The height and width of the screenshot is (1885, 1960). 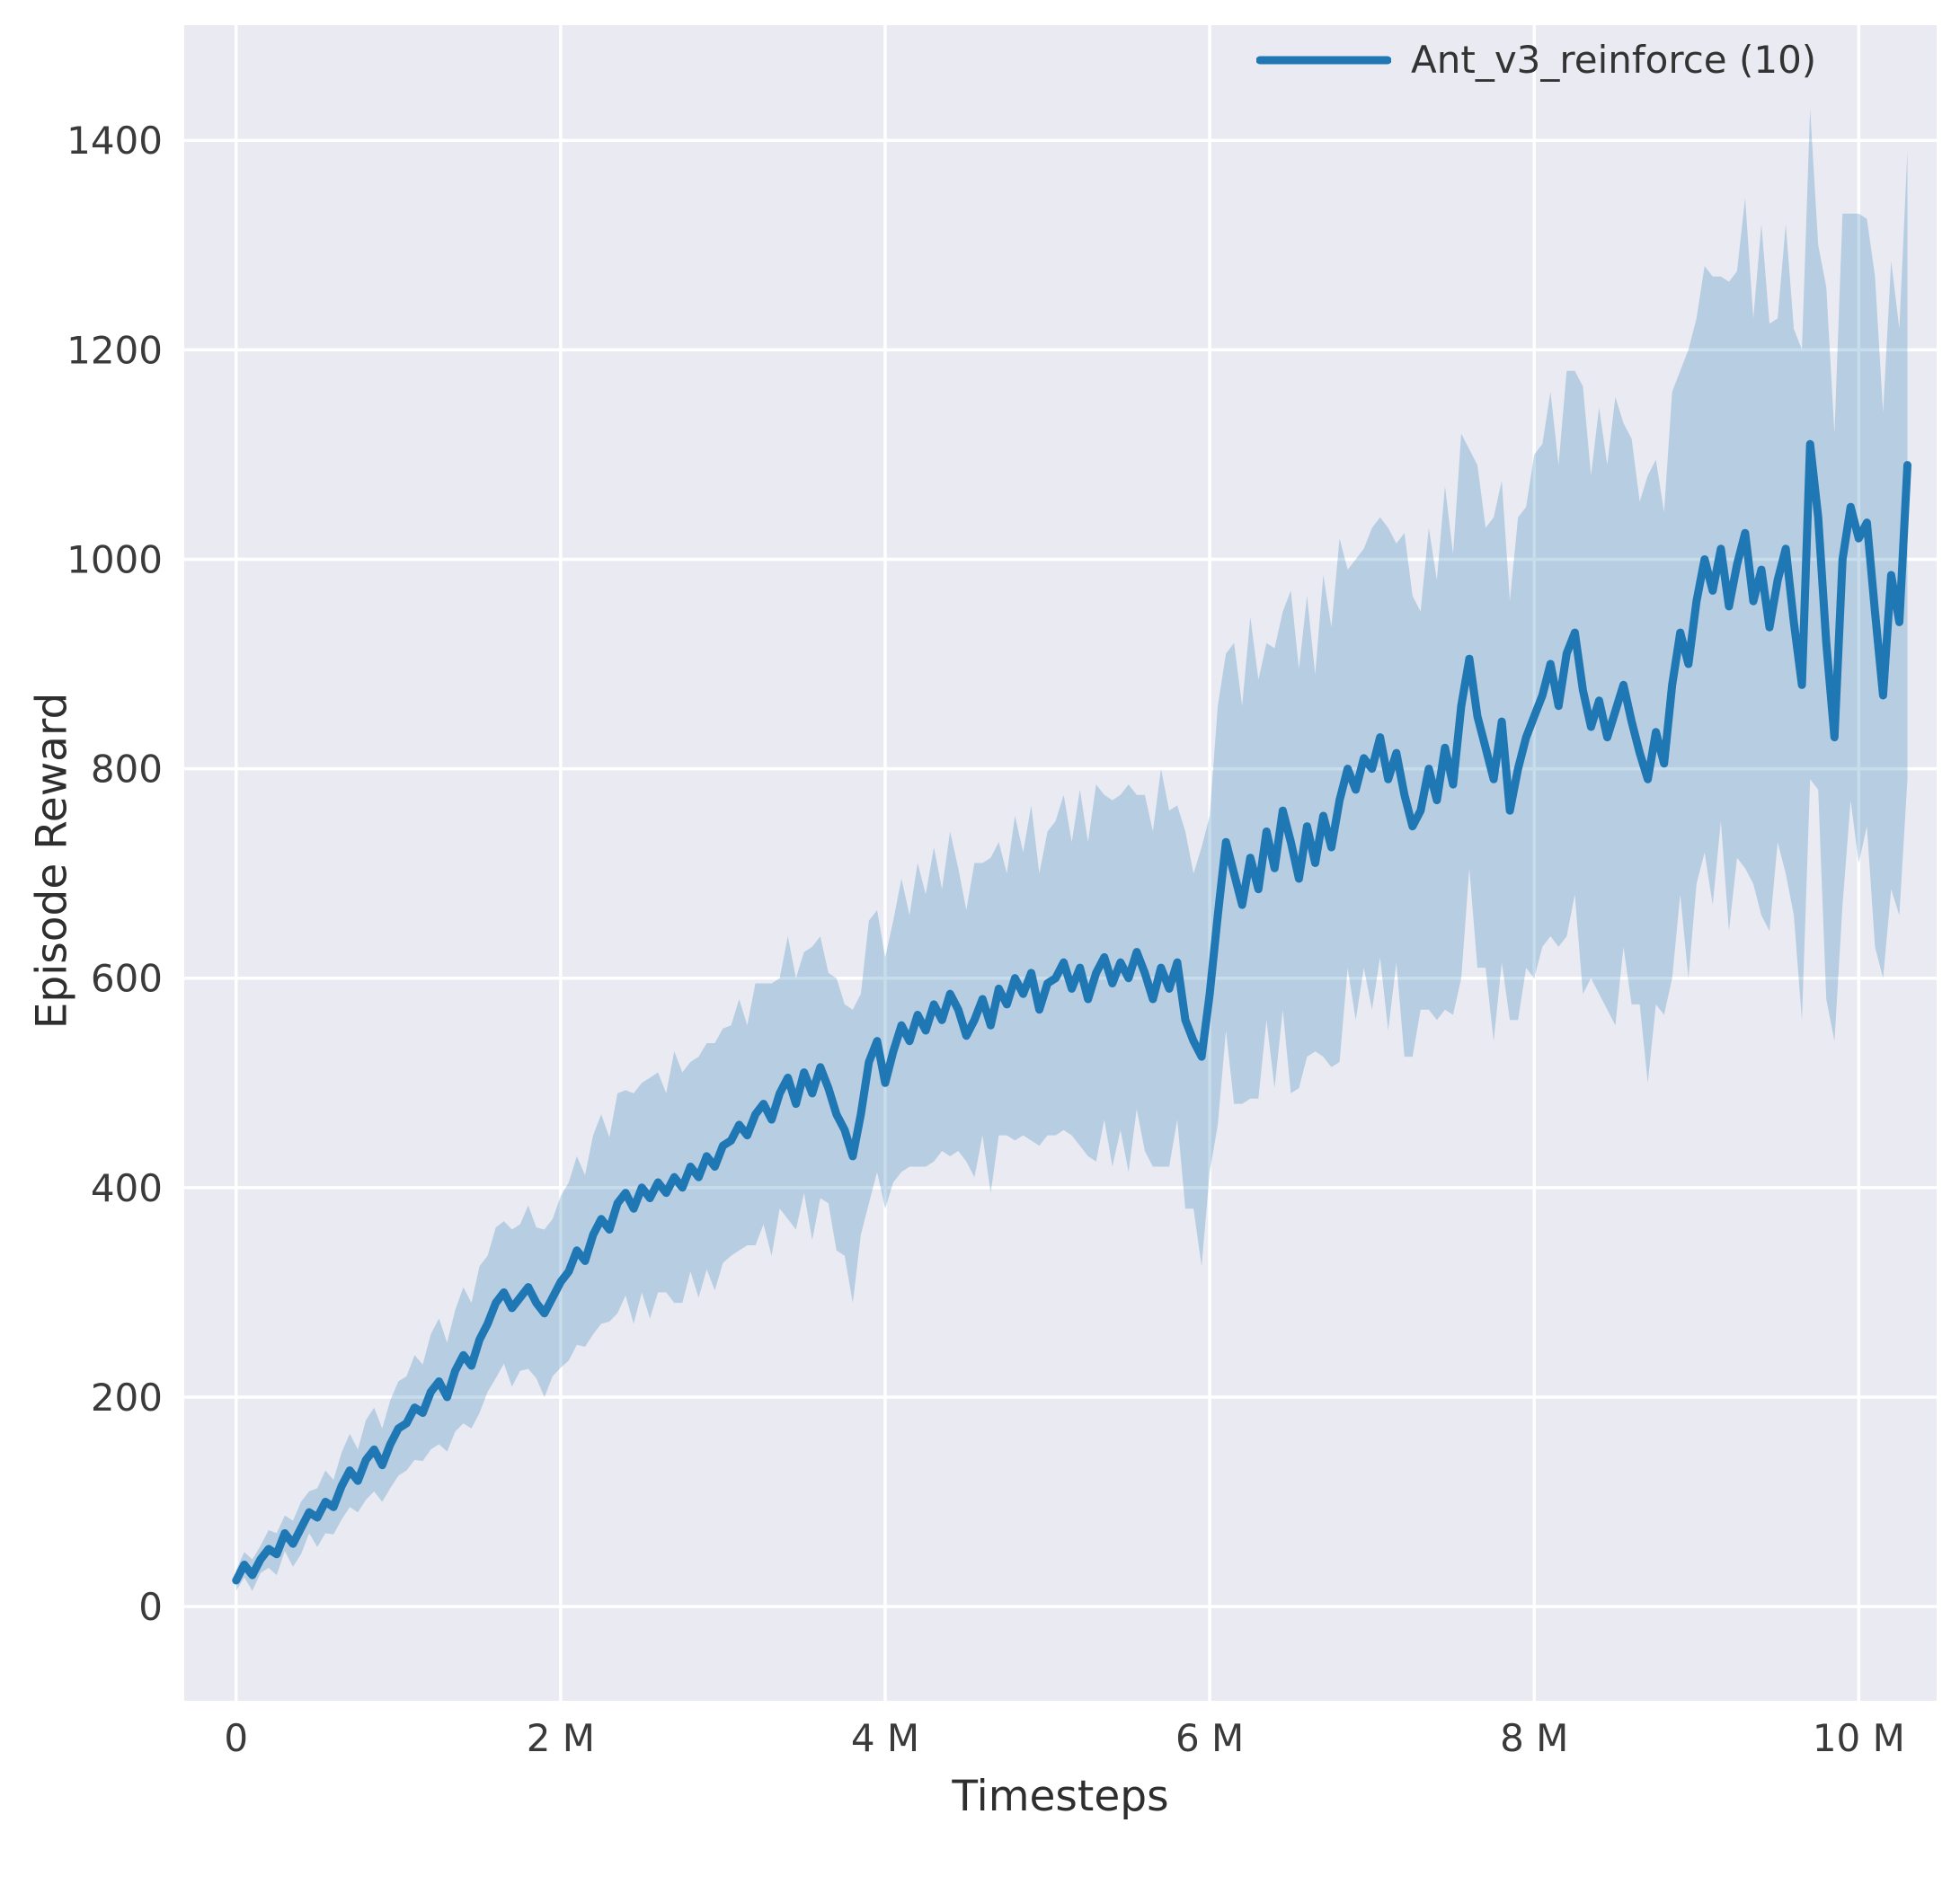 I want to click on y-tick-label: 600, so click(x=127, y=979).